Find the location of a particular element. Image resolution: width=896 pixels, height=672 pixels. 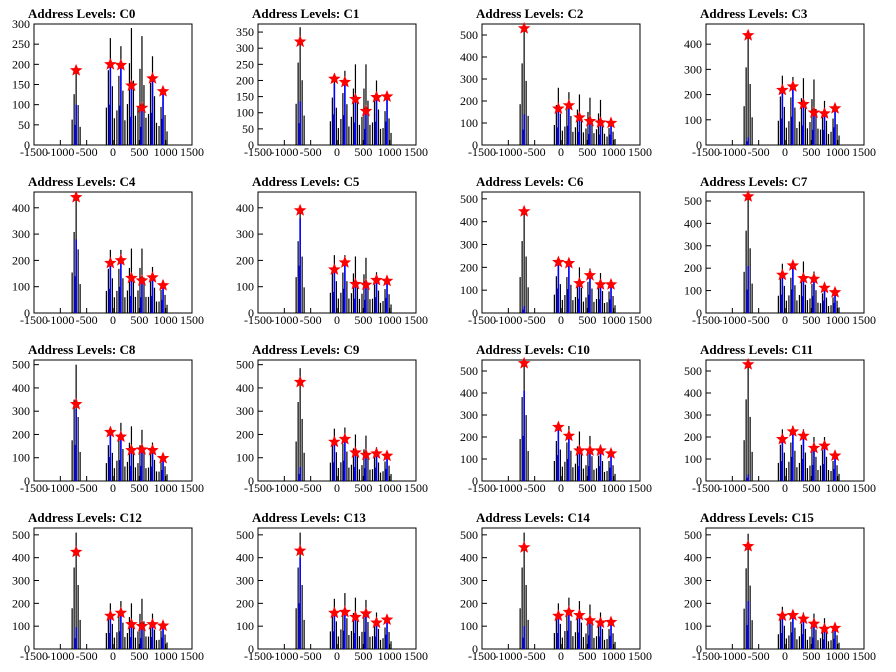

panel-title: Address Levels: C14 is located at coordinates (533, 517).